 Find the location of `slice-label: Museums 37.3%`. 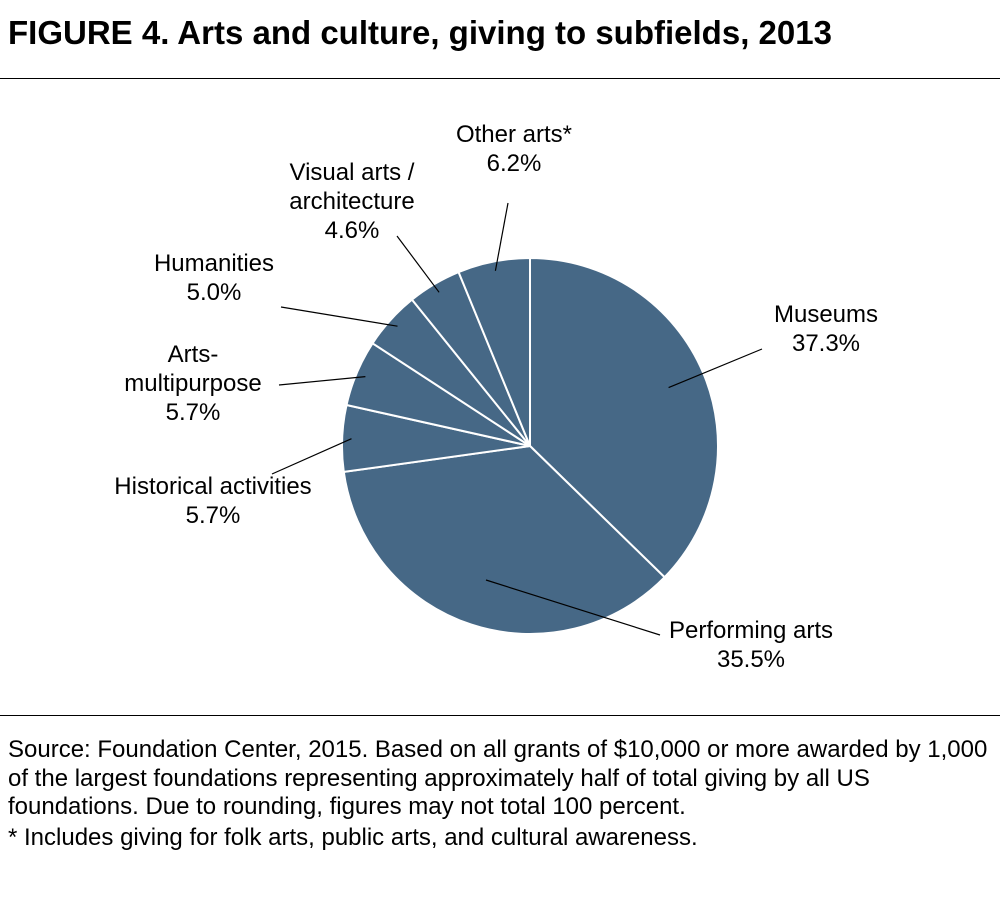

slice-label: Museums 37.3% is located at coordinates (826, 329).